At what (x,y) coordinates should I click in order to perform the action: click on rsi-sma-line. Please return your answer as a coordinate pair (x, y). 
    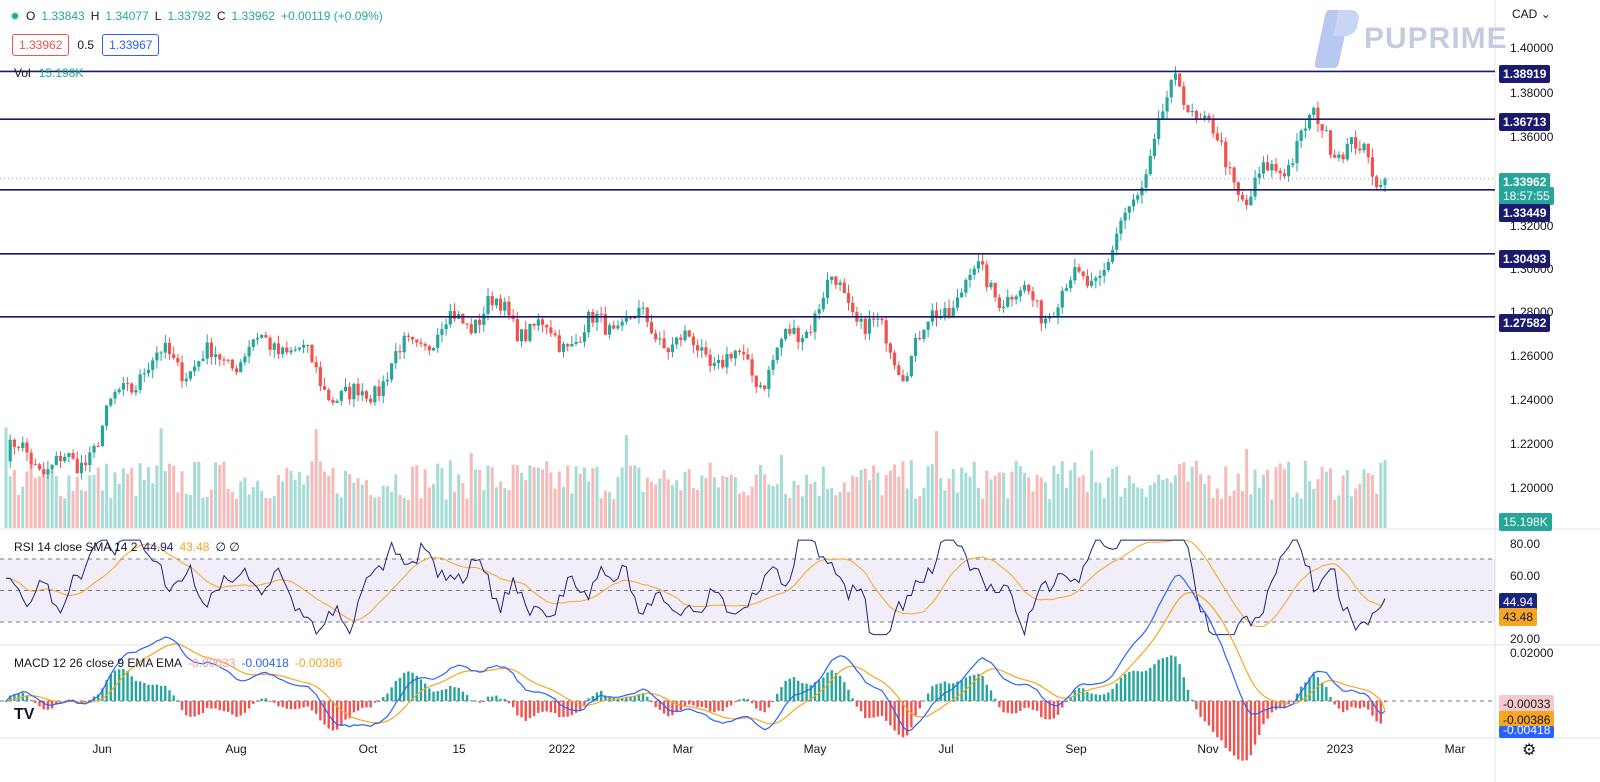
    Looking at the image, I should click on (695, 583).